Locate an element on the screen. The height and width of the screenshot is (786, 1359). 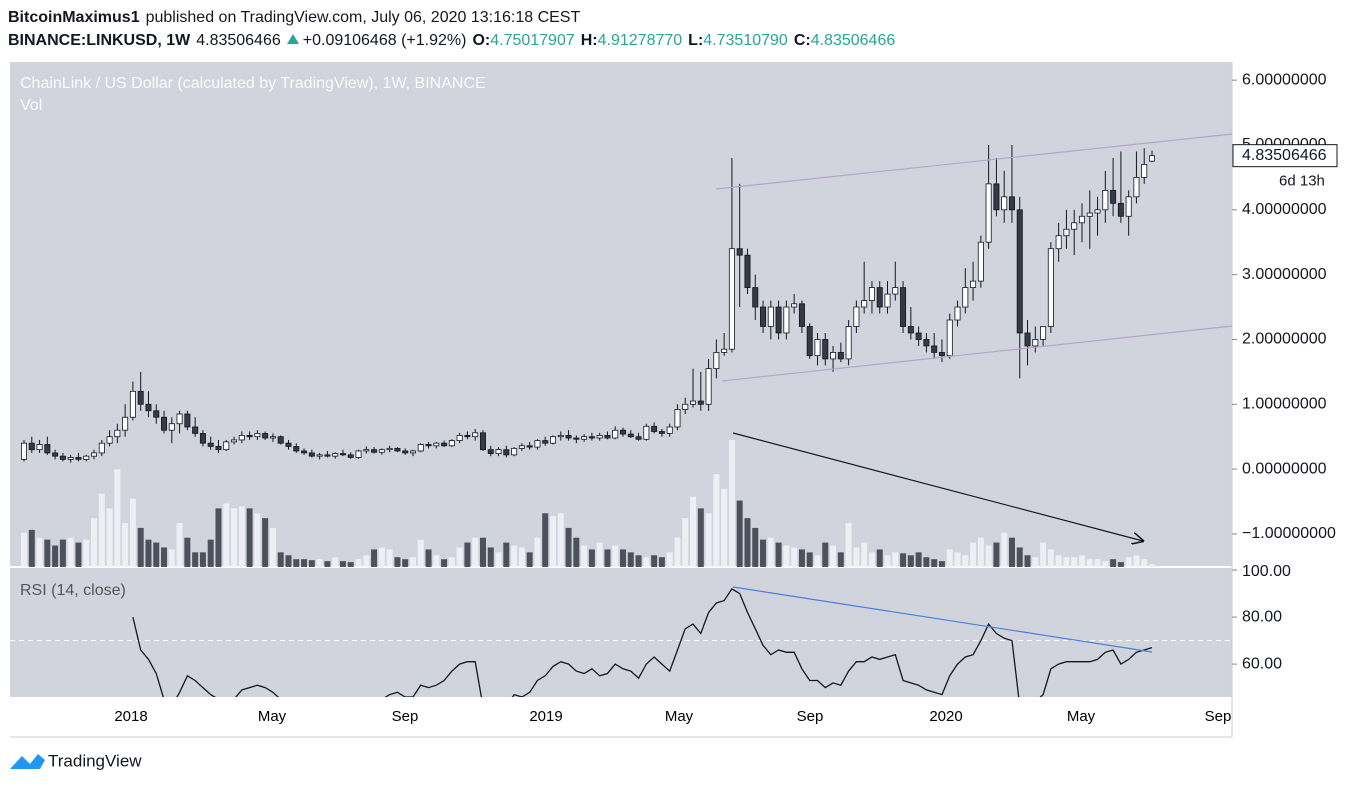
rsi-title: RSI (14, close) is located at coordinates (73, 590).